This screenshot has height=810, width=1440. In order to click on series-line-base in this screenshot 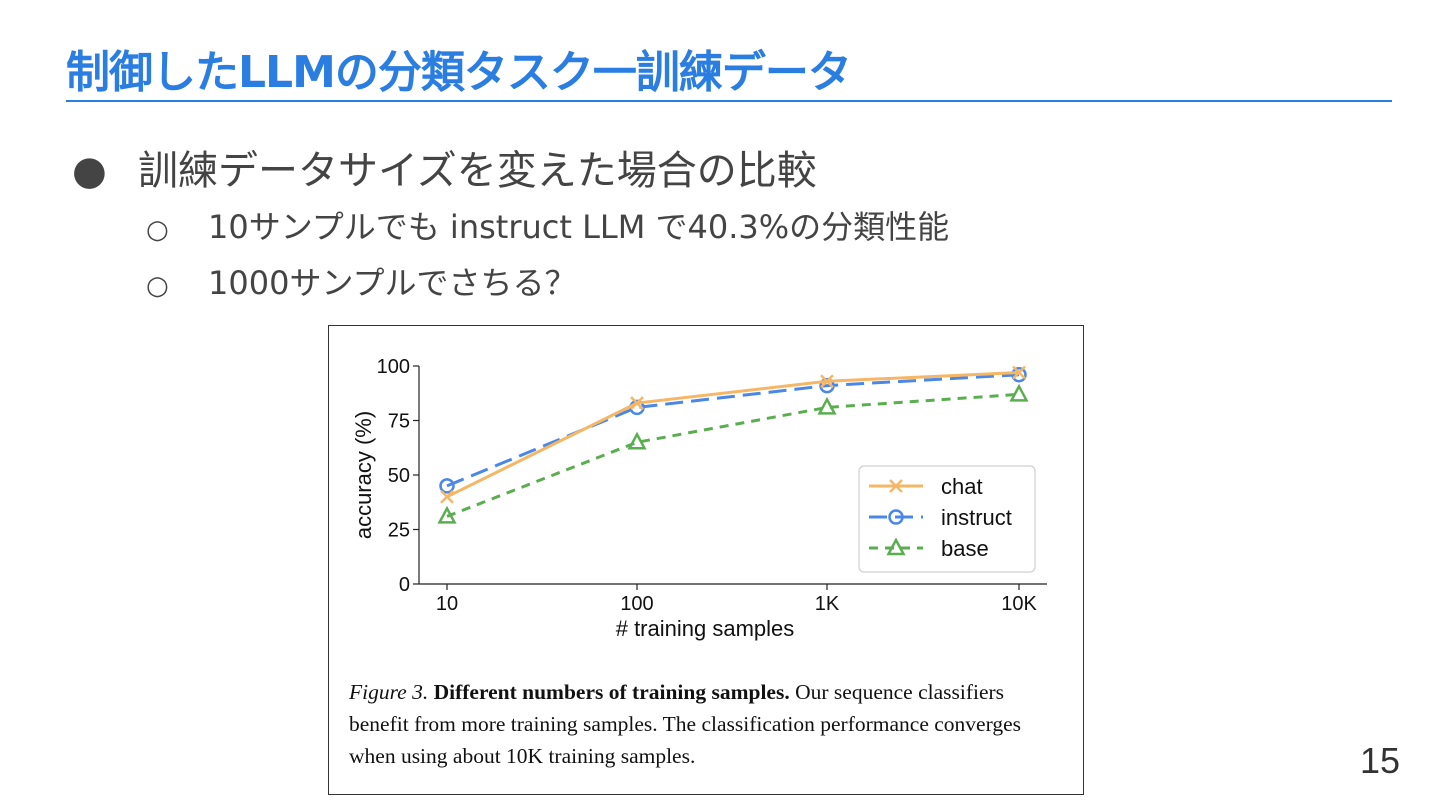, I will do `click(733, 455)`.